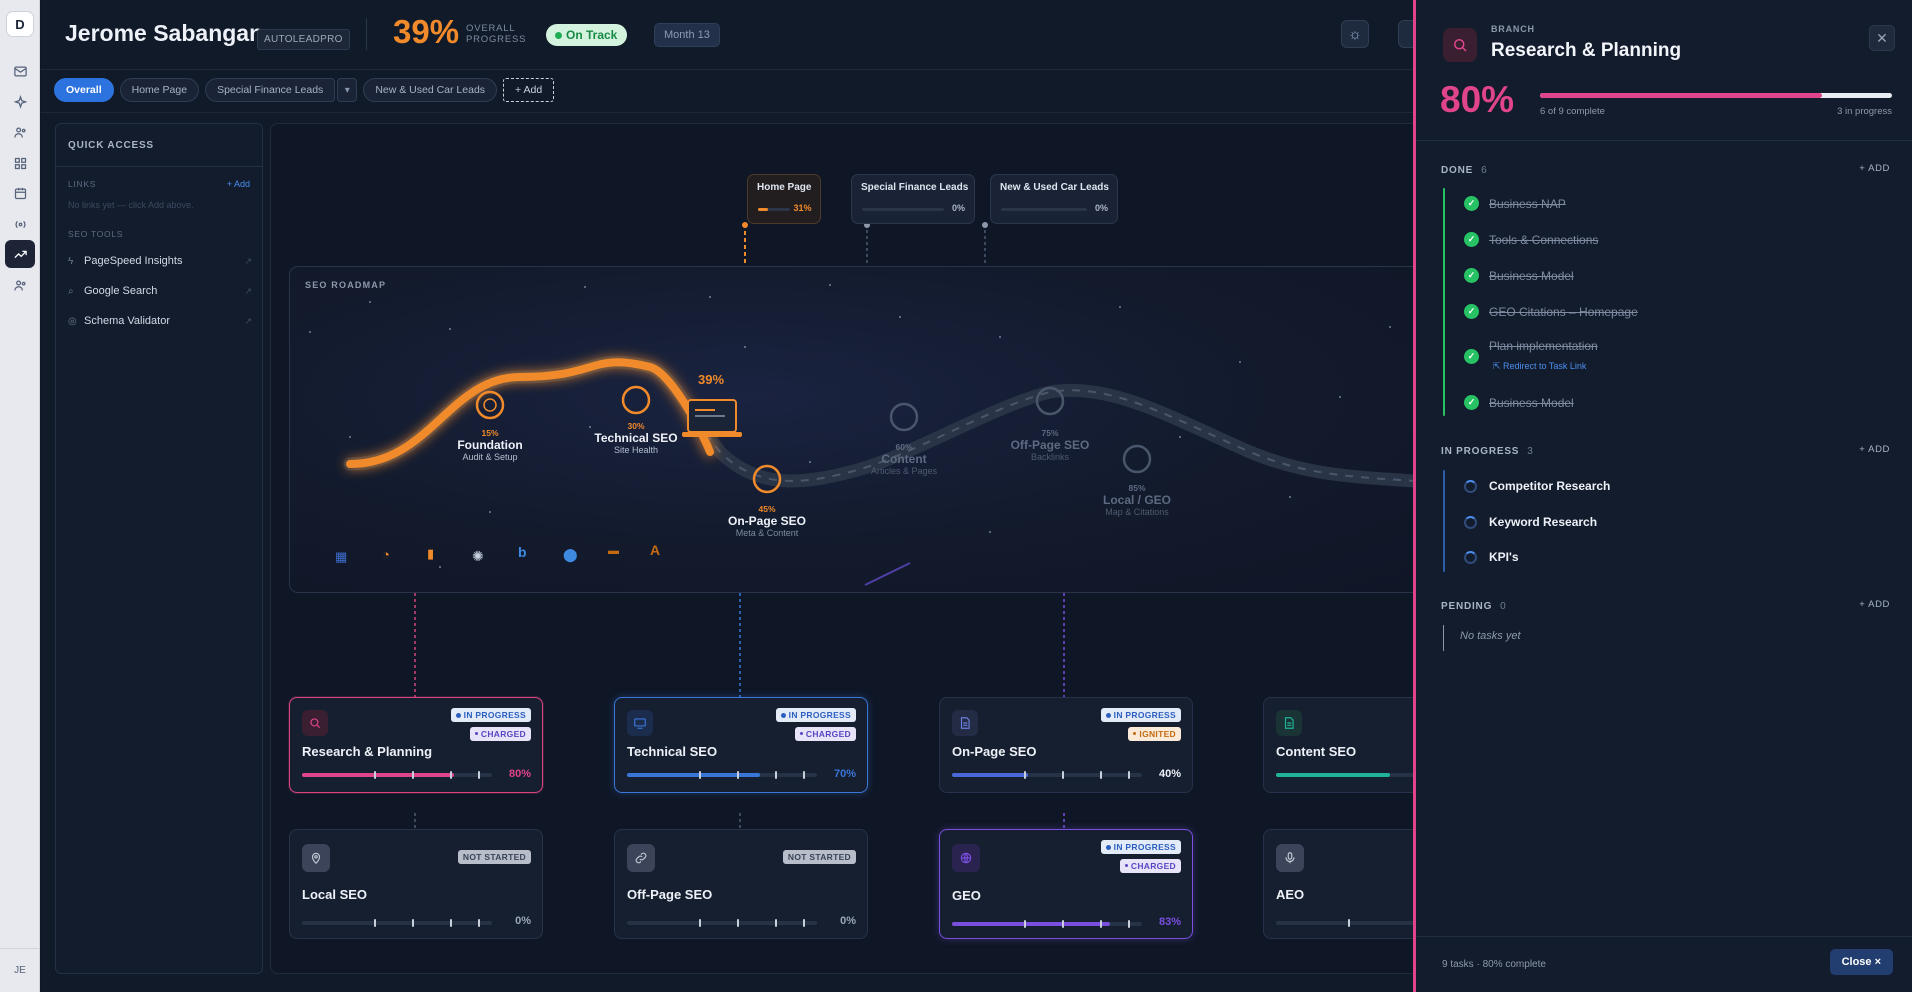  What do you see at coordinates (1531, 239) in the screenshot?
I see `task-item: ✓ Tools & Connections` at bounding box center [1531, 239].